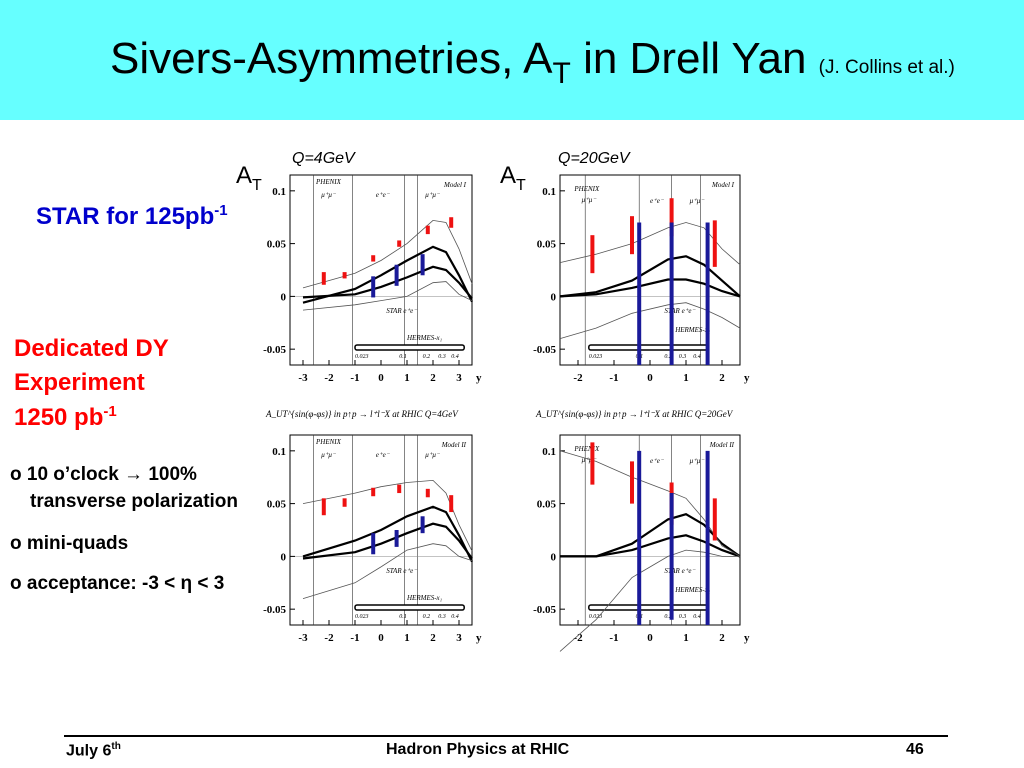 The height and width of the screenshot is (768, 1024). I want to click on panel4-xtick-label: 0, so click(650, 638).